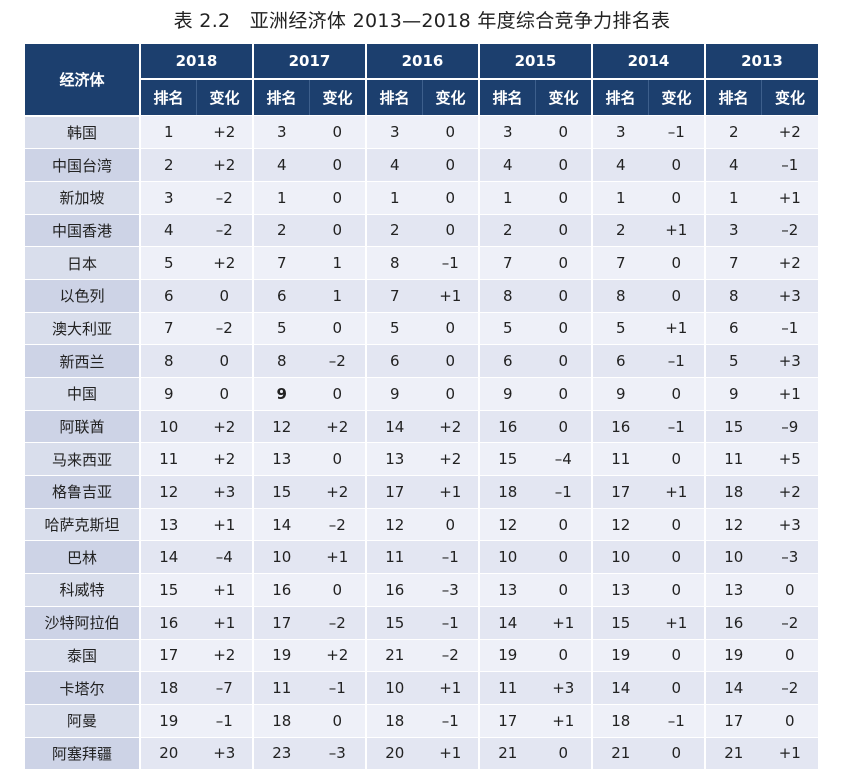 The height and width of the screenshot is (770, 844). Describe the element at coordinates (83, 80) in the screenshot. I see `economy-header: 经济体` at that location.